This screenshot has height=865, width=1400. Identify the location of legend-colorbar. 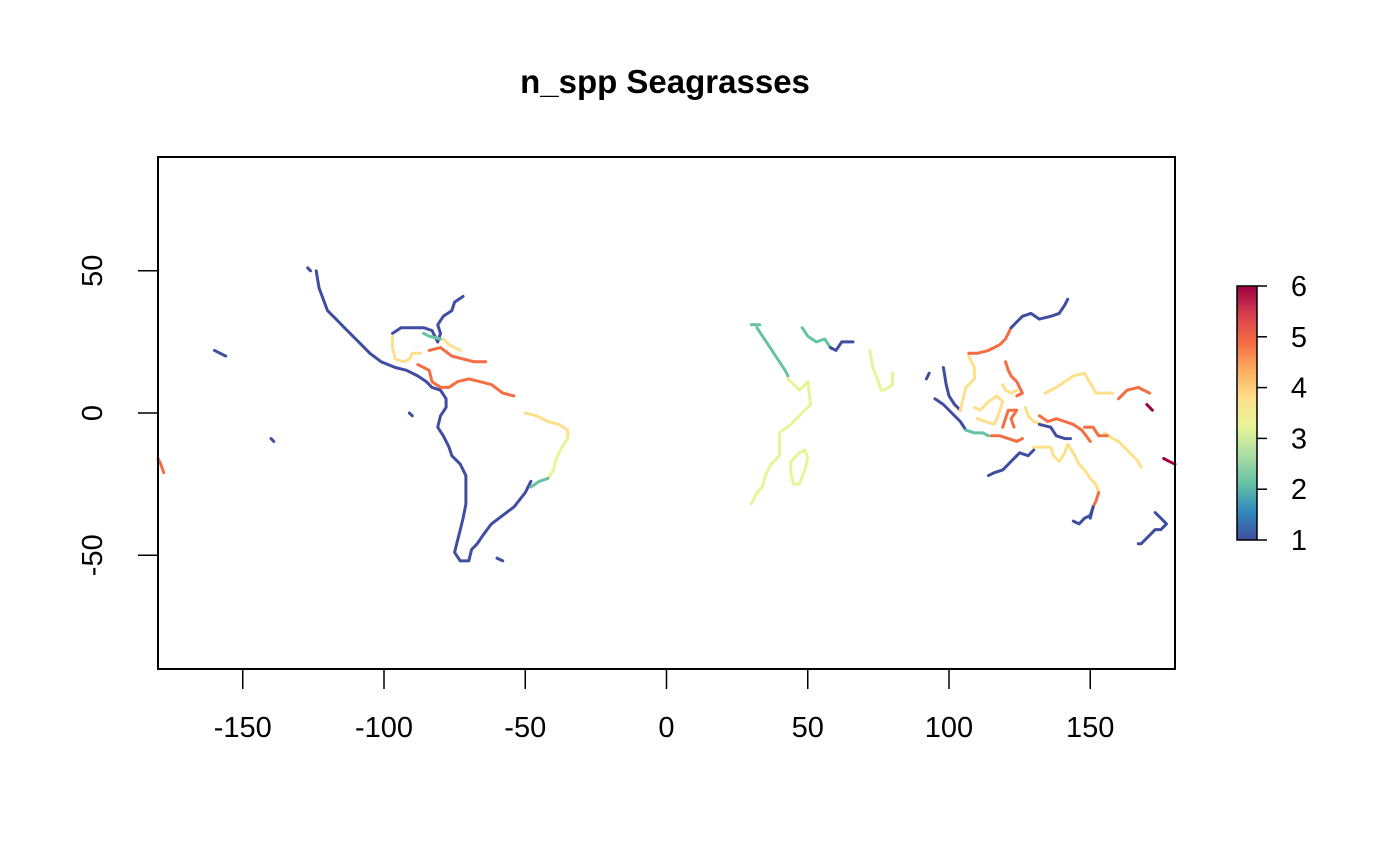
(1247, 413).